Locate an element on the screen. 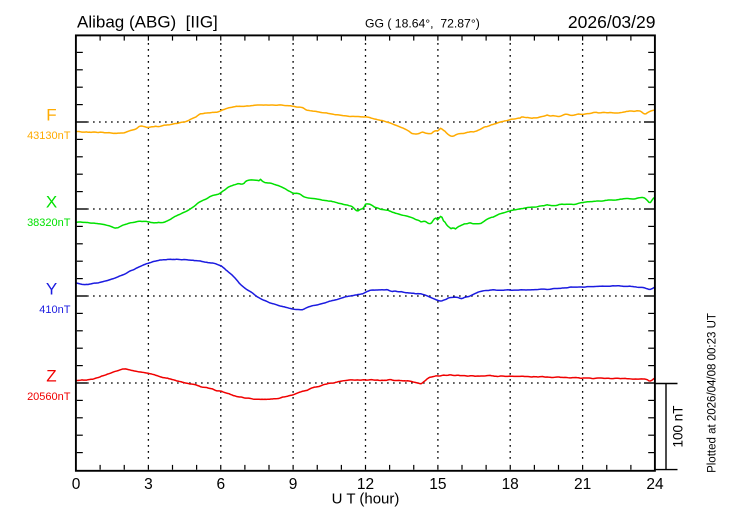 The width and height of the screenshot is (730, 525). svg-text: 24 is located at coordinates (655, 484).